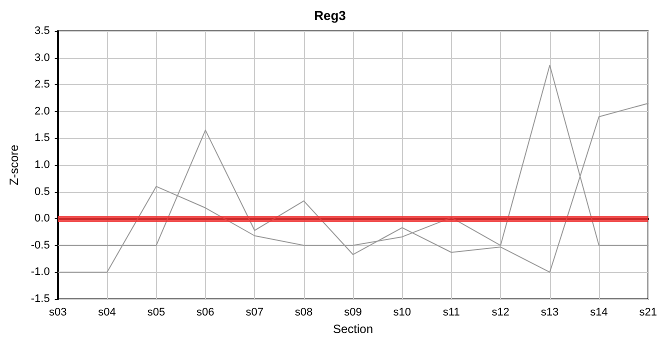 This screenshot has height=360, width=660. What do you see at coordinates (501, 312) in the screenshot?
I see `x-tick-label: s12` at bounding box center [501, 312].